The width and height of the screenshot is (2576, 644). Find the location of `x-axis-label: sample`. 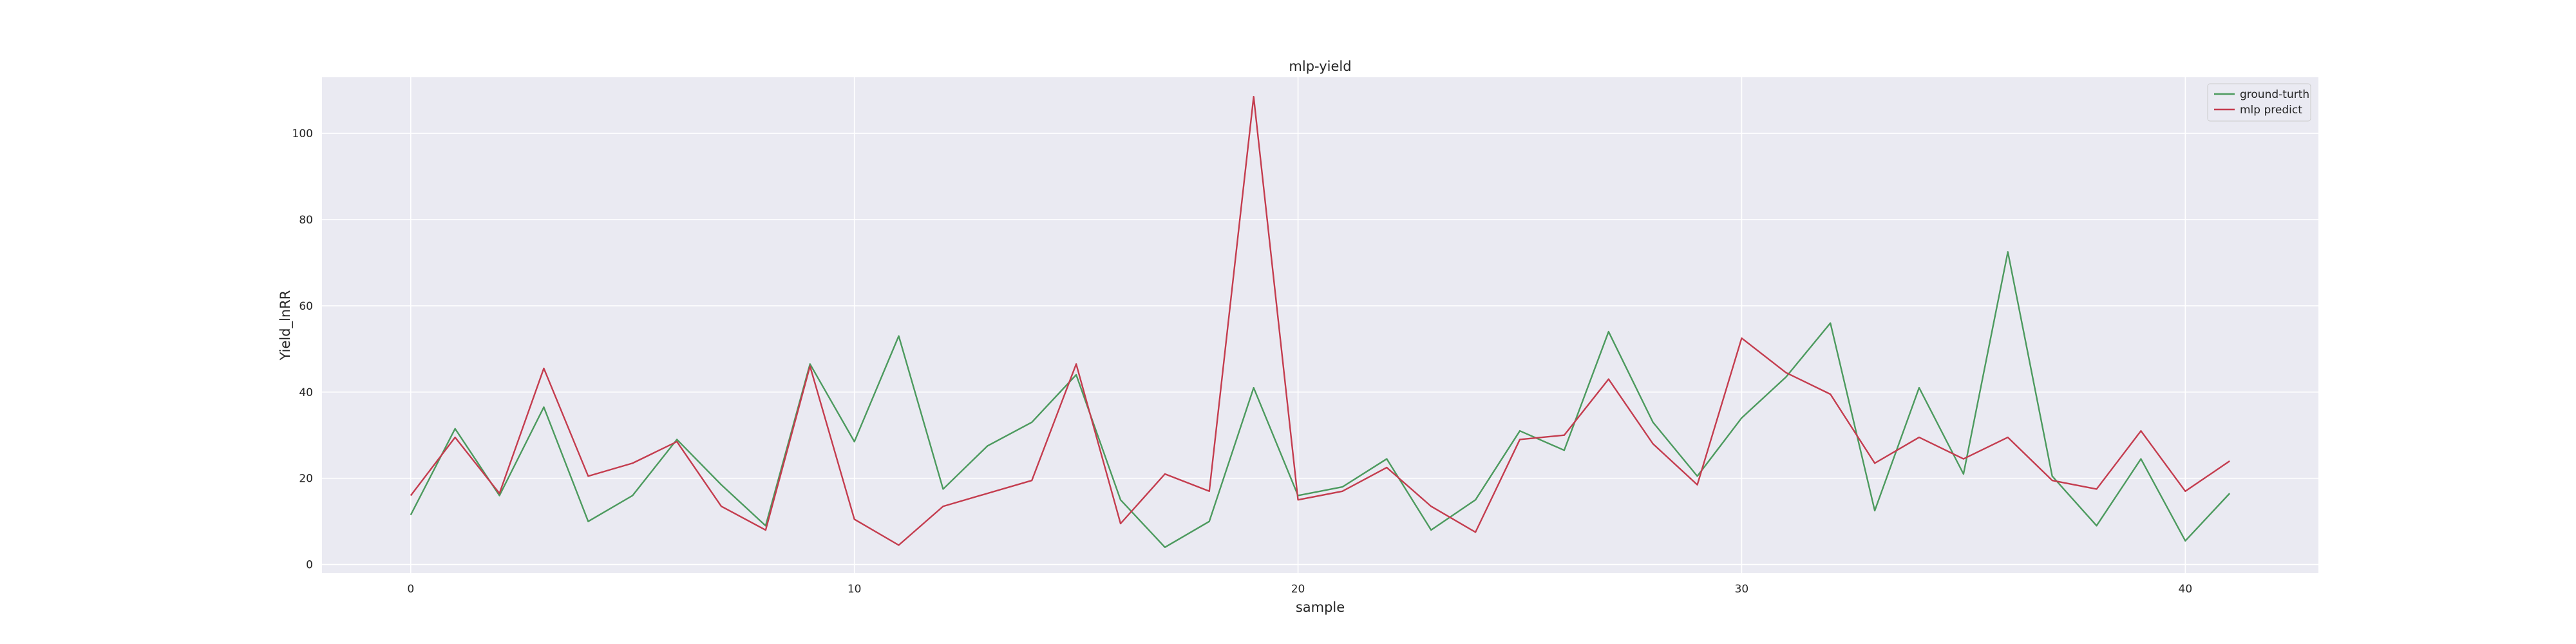

x-axis-label: sample is located at coordinates (1320, 607).